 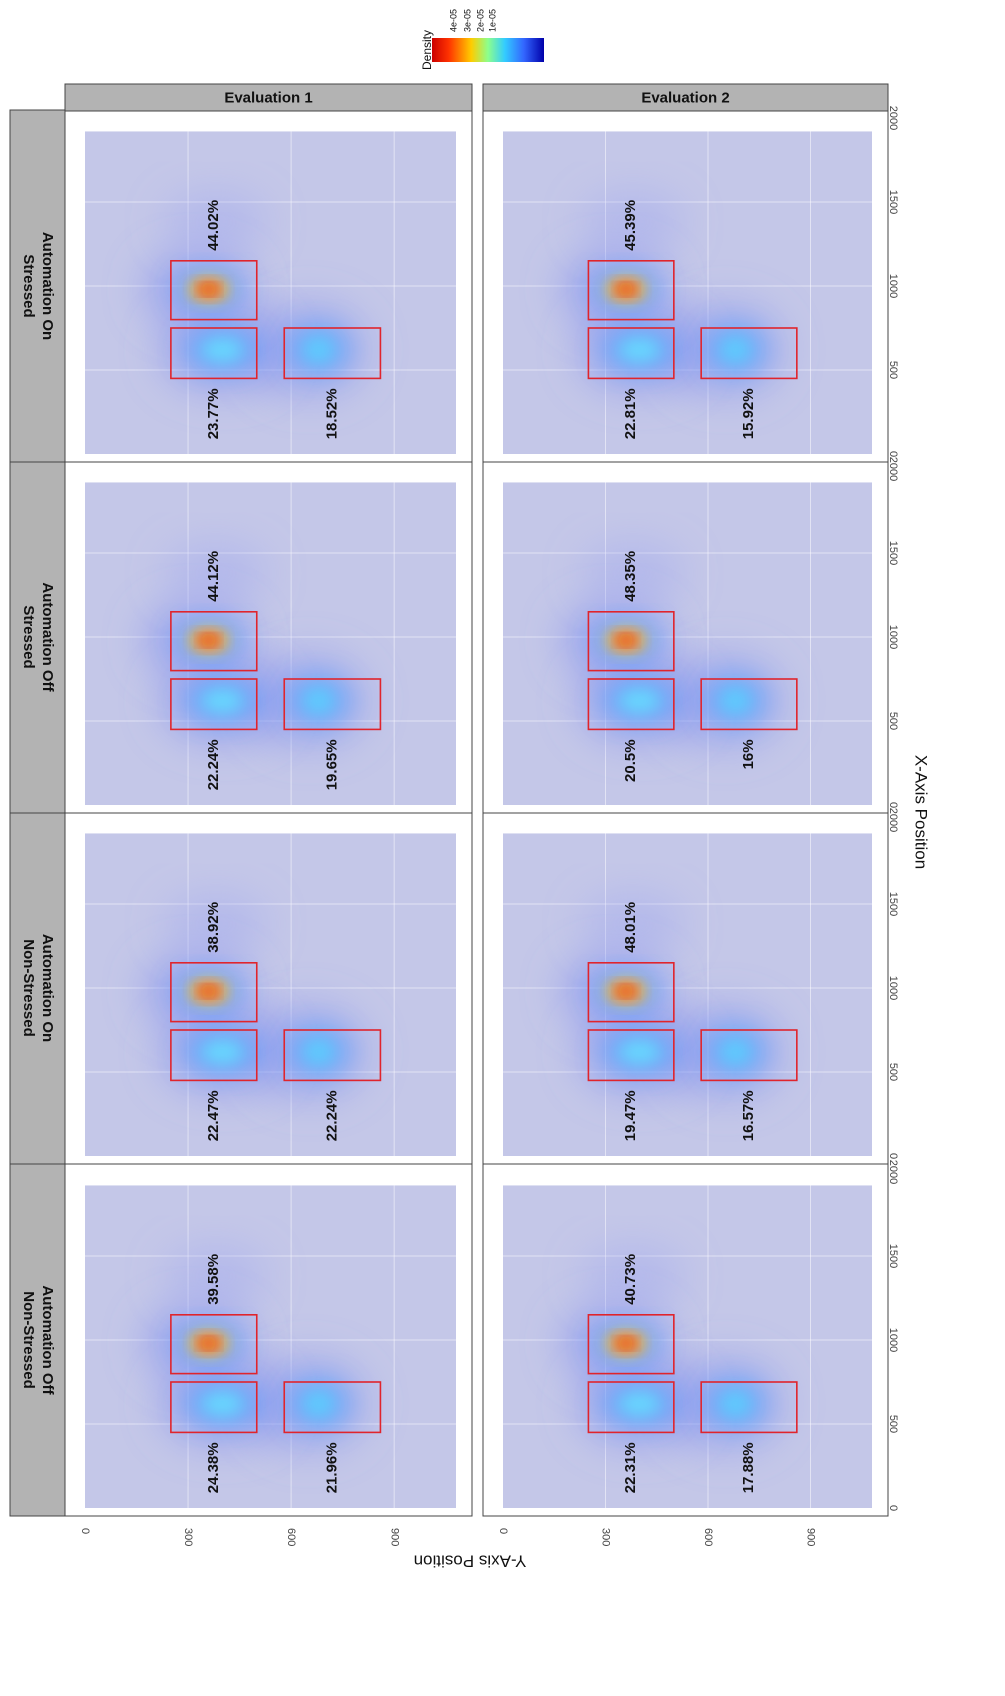 I want to click on aoi-percent-label: 18.52%, so click(x=331, y=413).